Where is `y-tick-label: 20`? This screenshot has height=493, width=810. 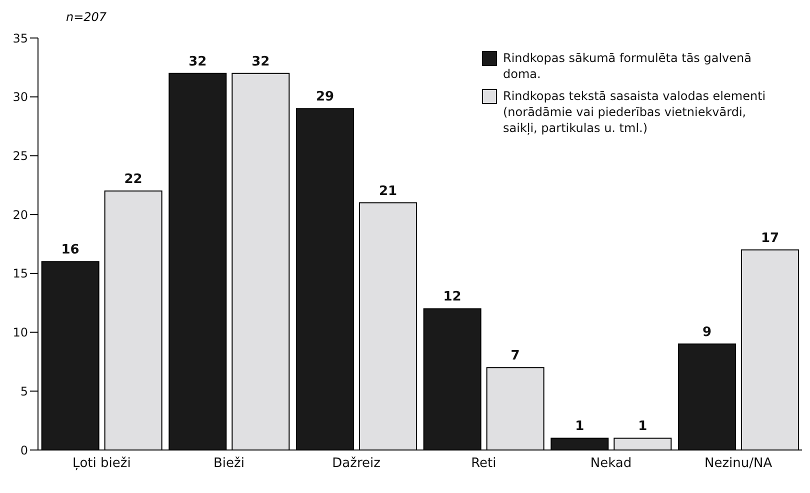
y-tick-label: 20 is located at coordinates (20, 215).